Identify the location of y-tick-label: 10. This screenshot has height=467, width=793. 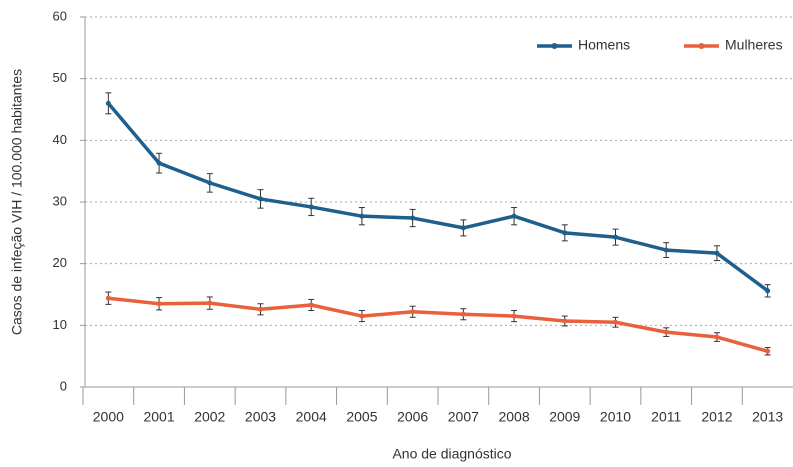
(60, 324).